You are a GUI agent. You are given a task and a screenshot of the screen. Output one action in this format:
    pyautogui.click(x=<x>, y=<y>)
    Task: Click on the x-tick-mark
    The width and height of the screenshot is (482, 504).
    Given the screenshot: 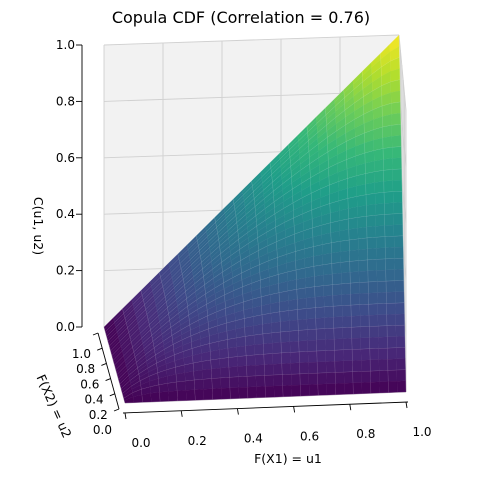 What is the action you would take?
    pyautogui.click(x=406, y=405)
    